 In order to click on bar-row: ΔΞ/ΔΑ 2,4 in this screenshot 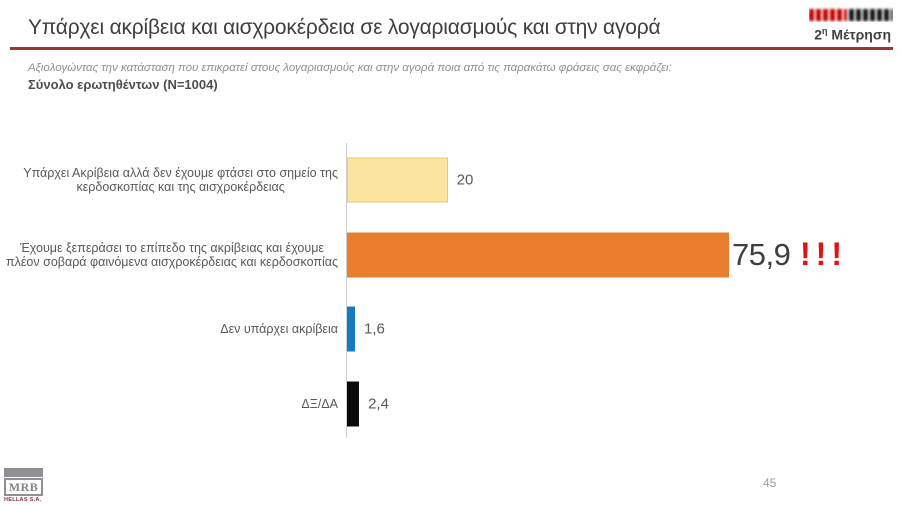, I will do `click(450, 404)`.